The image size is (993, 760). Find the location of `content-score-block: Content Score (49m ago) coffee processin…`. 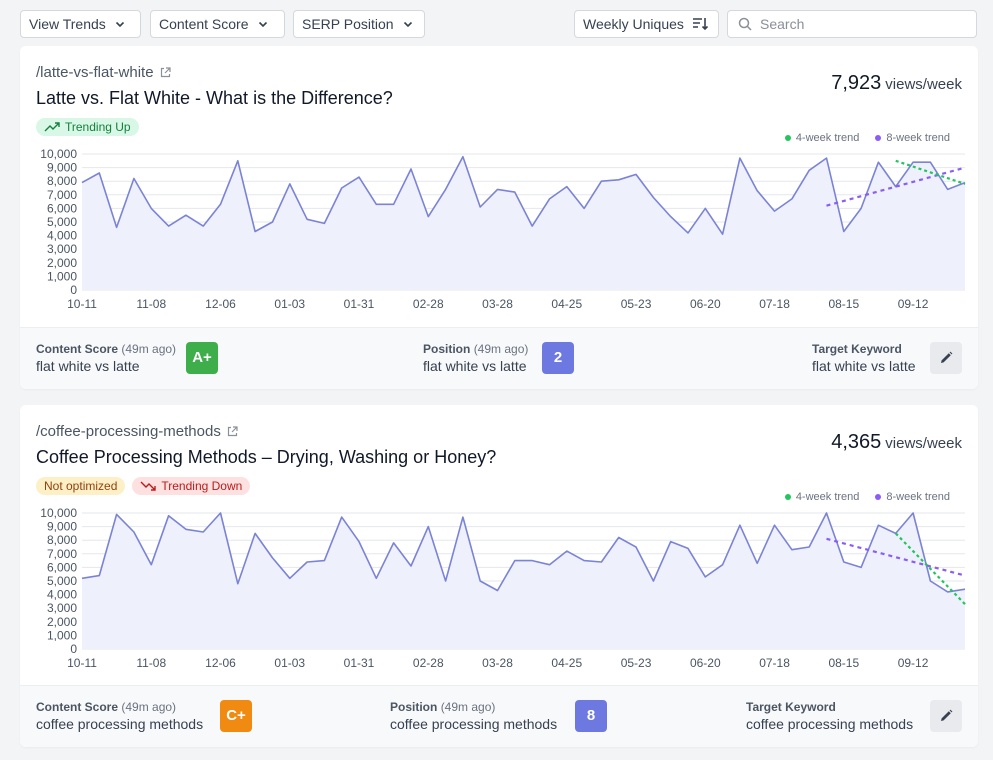

content-score-block: Content Score (49m ago) coffee processin… is located at coordinates (119, 716).